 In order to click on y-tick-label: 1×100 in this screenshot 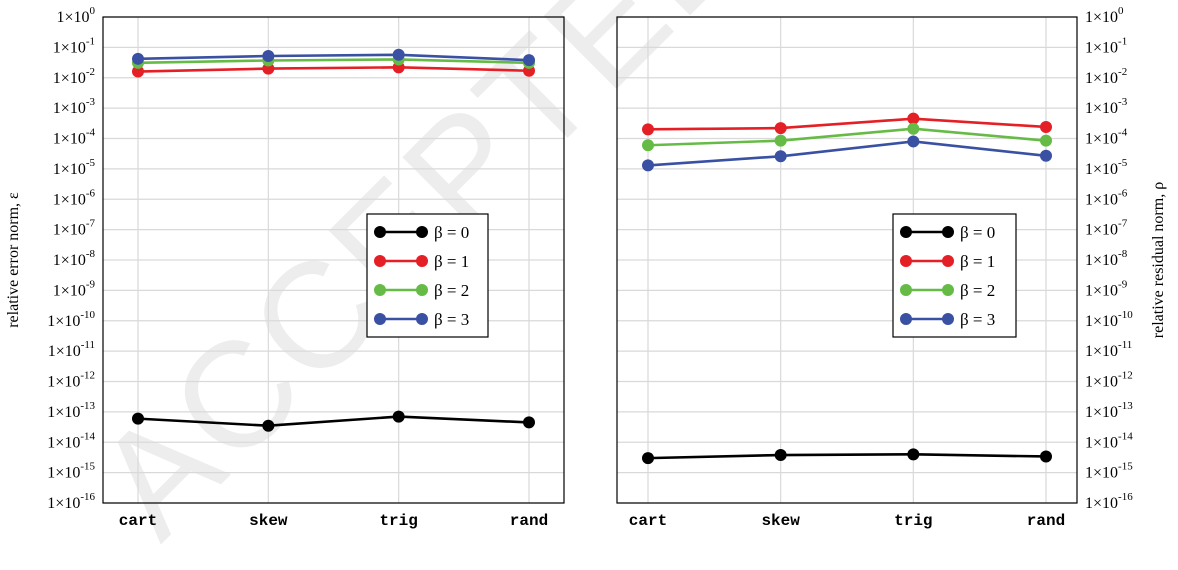, I will do `click(1104, 15)`.